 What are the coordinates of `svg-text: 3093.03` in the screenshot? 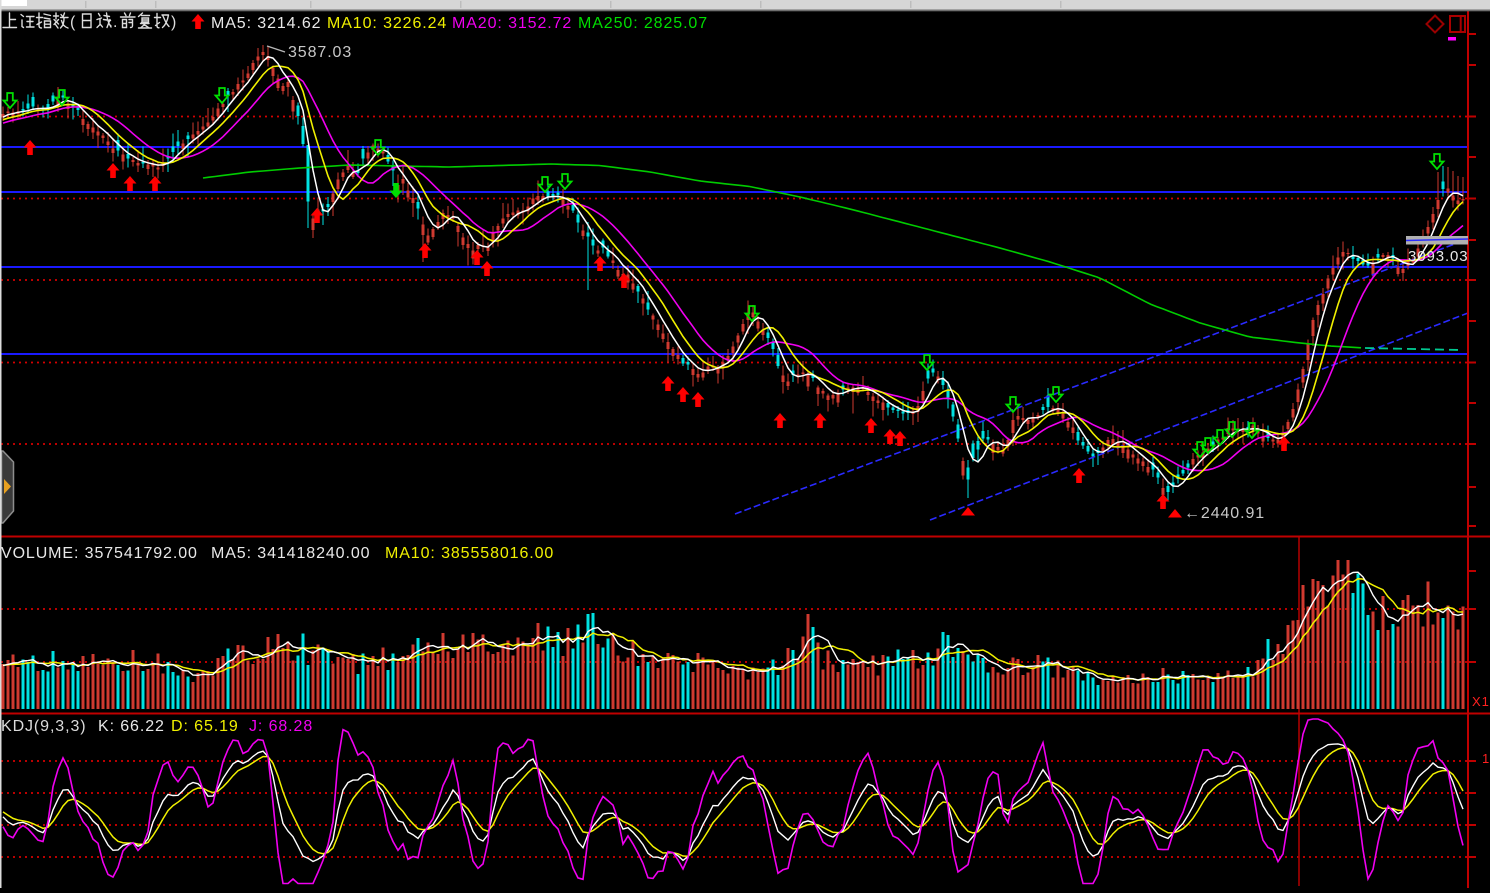 It's located at (1438, 256).